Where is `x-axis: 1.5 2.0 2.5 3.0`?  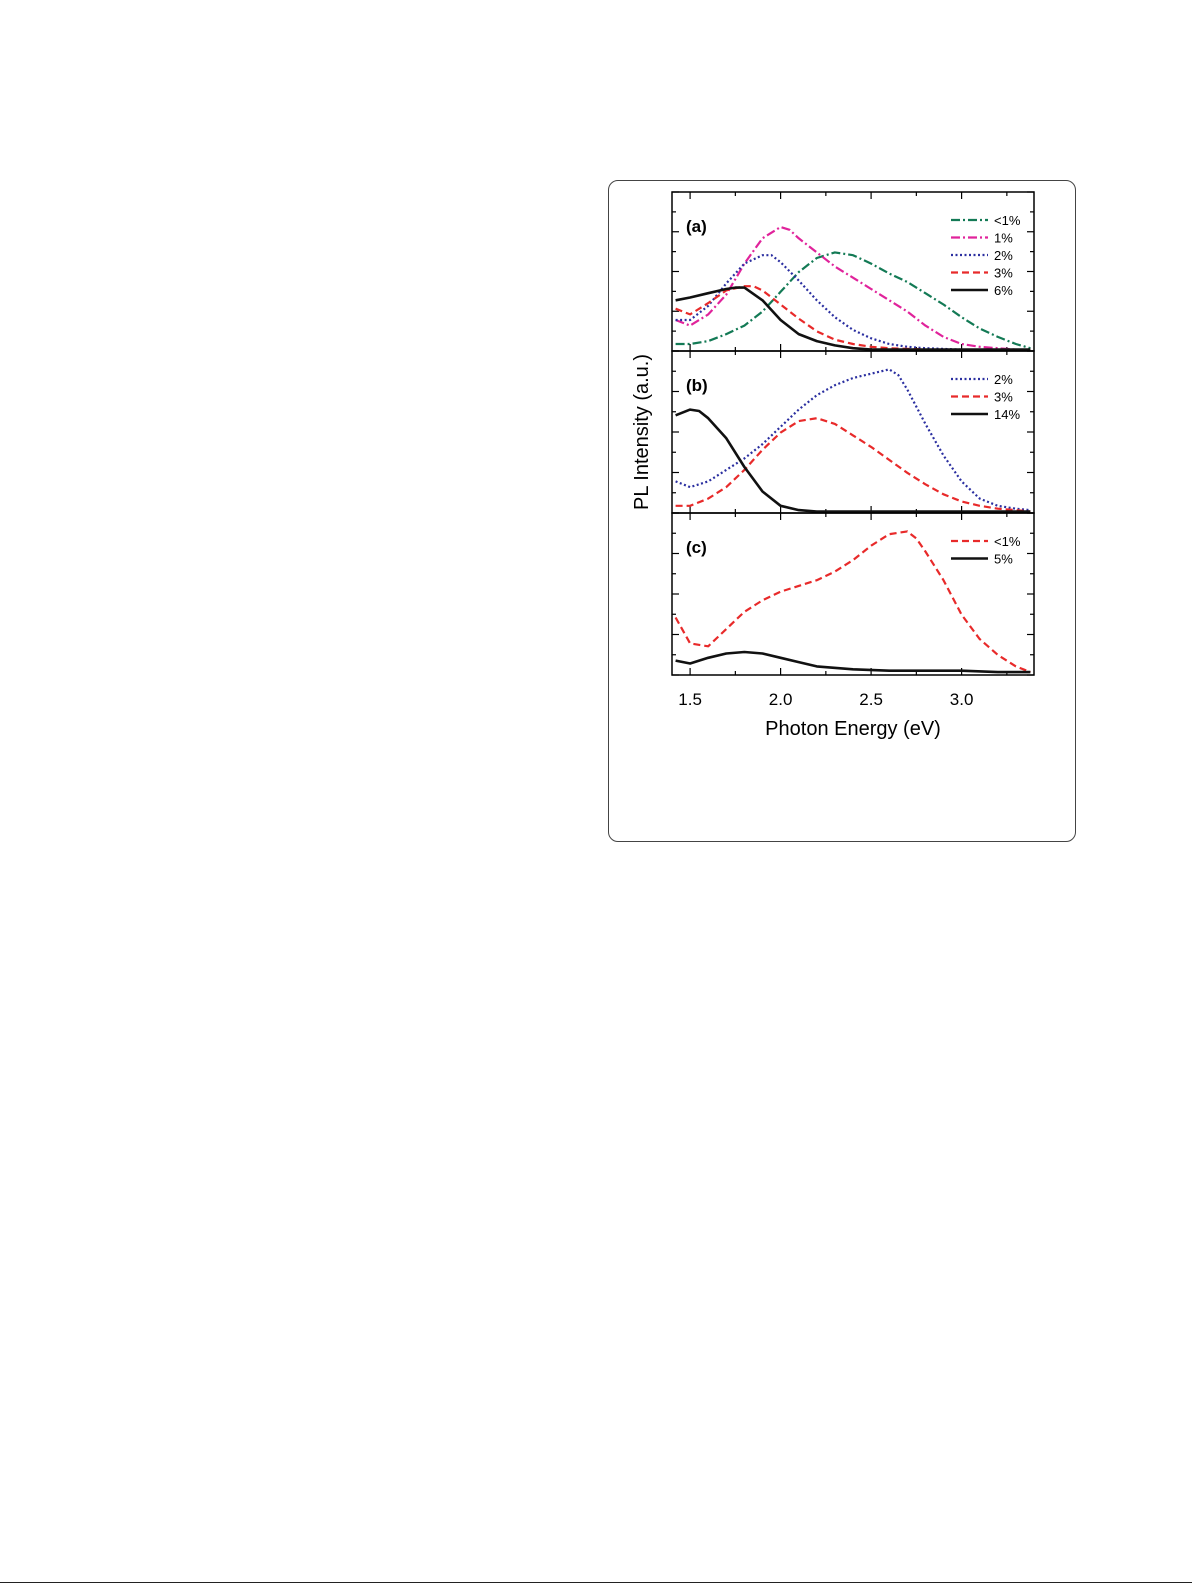
x-axis: 1.5 2.0 2.5 3.0 is located at coordinates (825, 699).